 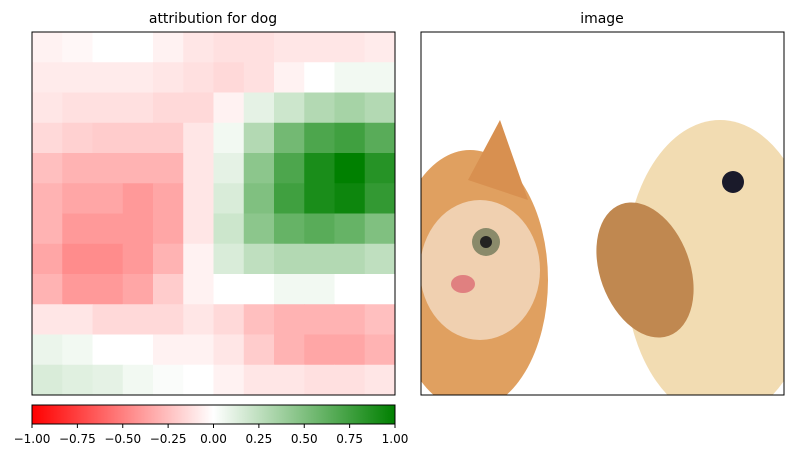 I want to click on colorbar-tick-label: 0.75, so click(x=349, y=439).